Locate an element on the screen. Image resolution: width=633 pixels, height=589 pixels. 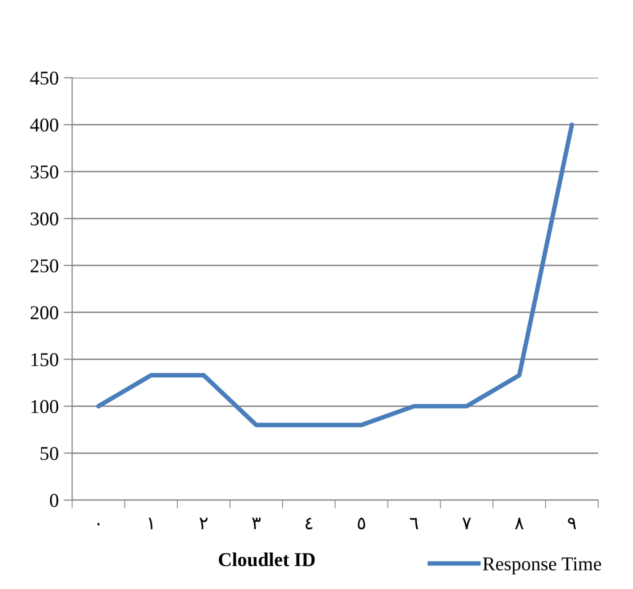
y-tick-label: 250 is located at coordinates (44, 265).